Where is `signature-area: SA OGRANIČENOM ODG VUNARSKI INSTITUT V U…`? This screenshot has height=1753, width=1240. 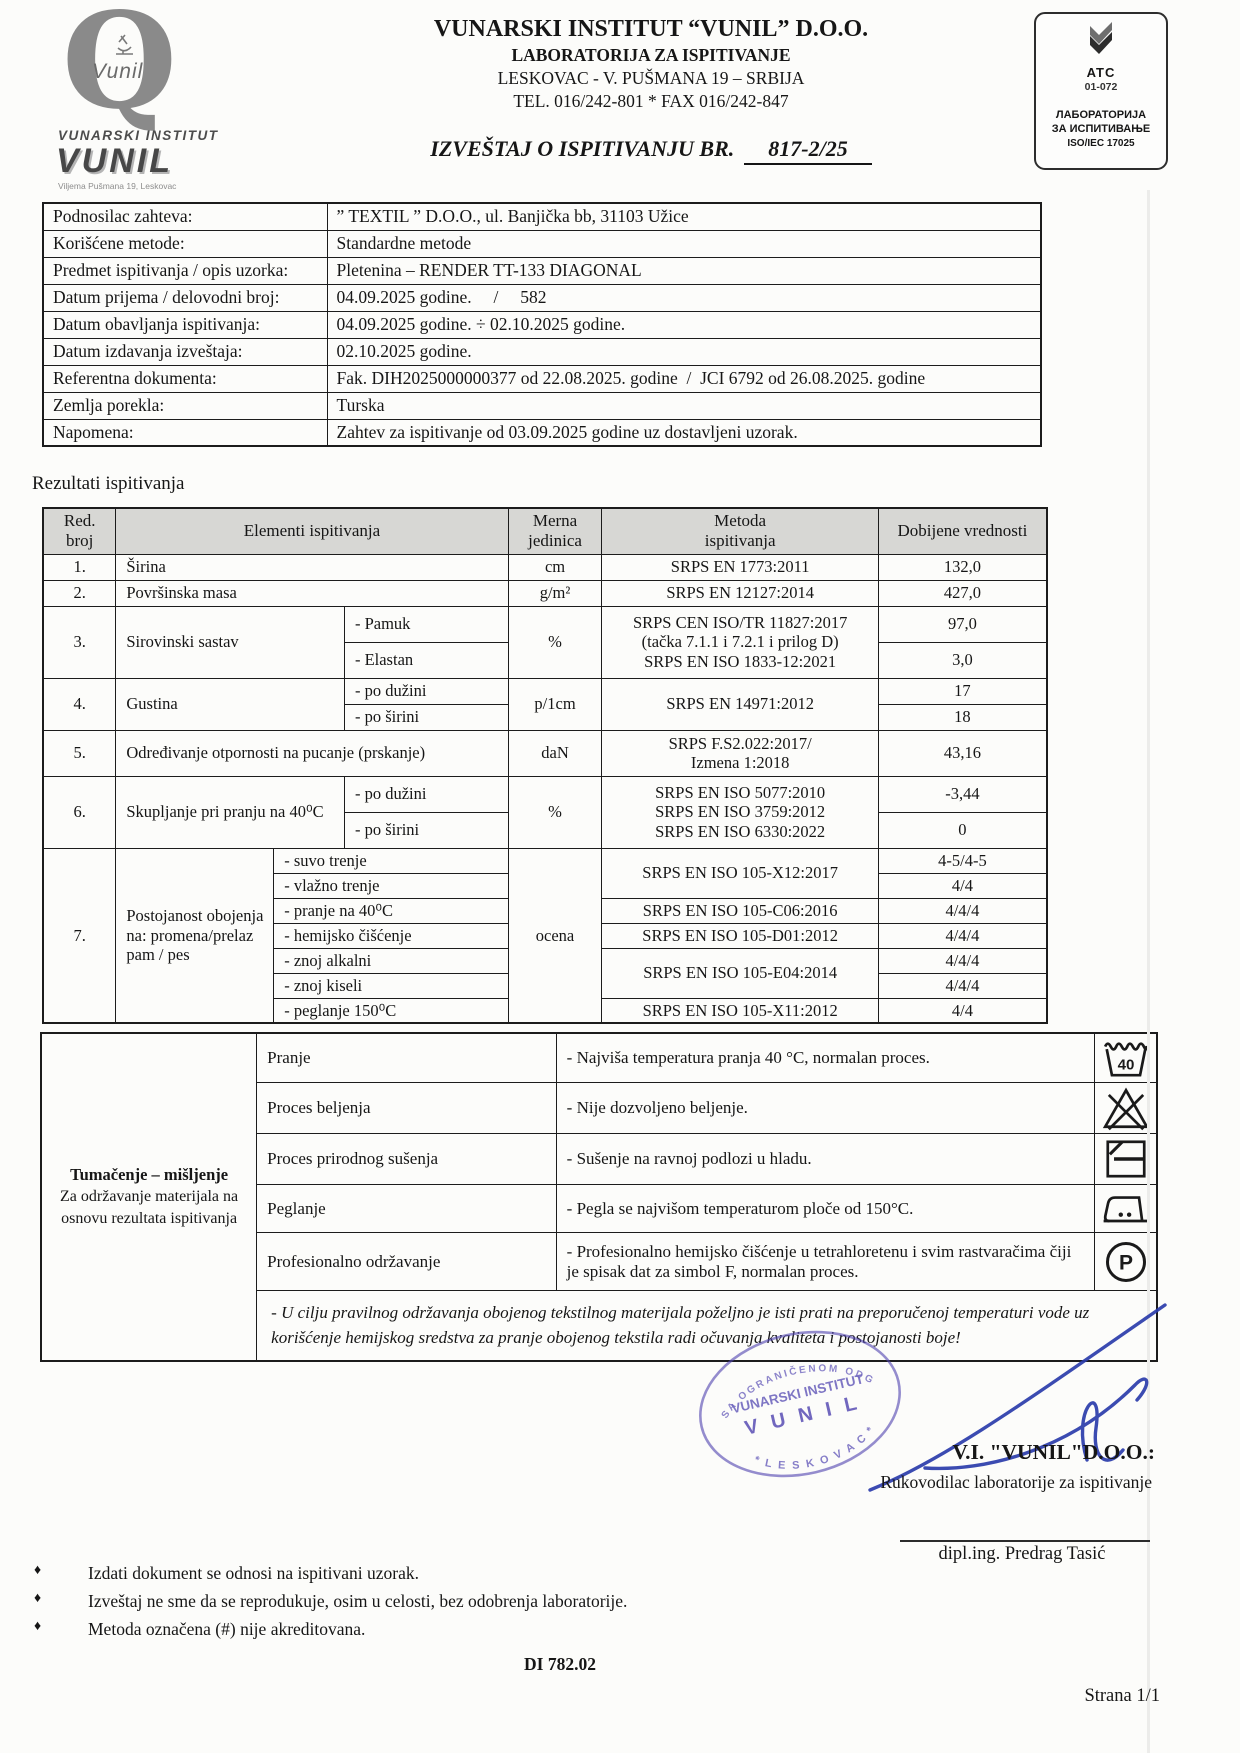
signature-area: SA OGRANIČENOM ODG VUNARSKI INSTITUT V U… is located at coordinates (620, 1434).